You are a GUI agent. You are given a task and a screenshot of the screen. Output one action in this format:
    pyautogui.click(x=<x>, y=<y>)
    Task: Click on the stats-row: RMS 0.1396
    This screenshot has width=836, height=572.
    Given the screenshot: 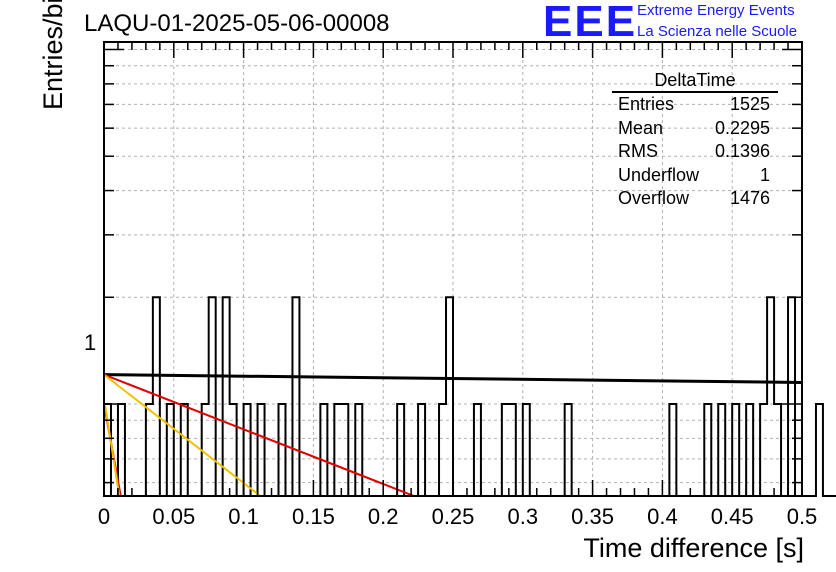 What is the action you would take?
    pyautogui.click(x=695, y=152)
    